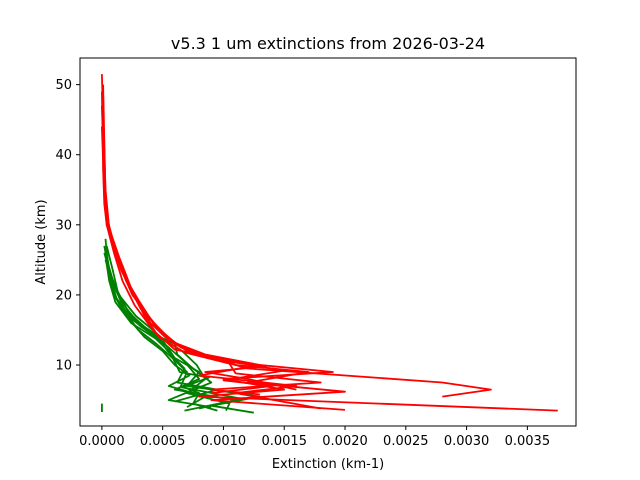 The width and height of the screenshot is (640, 480). What do you see at coordinates (163, 441) in the screenshot?
I see `x-tick-label: 0.0005` at bounding box center [163, 441].